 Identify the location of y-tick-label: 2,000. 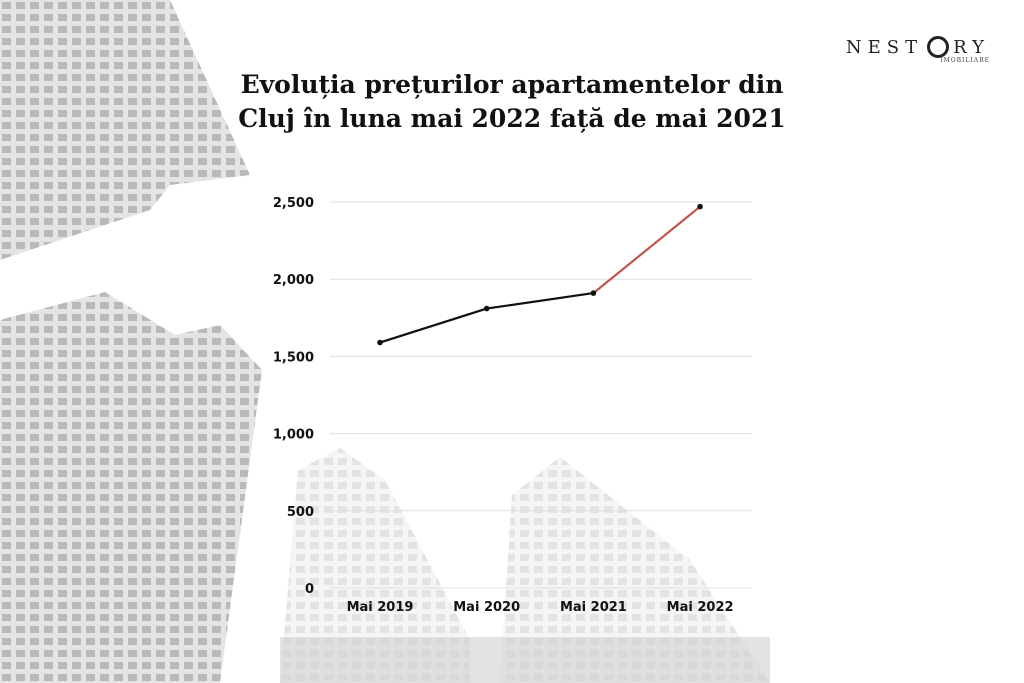
(293, 280).